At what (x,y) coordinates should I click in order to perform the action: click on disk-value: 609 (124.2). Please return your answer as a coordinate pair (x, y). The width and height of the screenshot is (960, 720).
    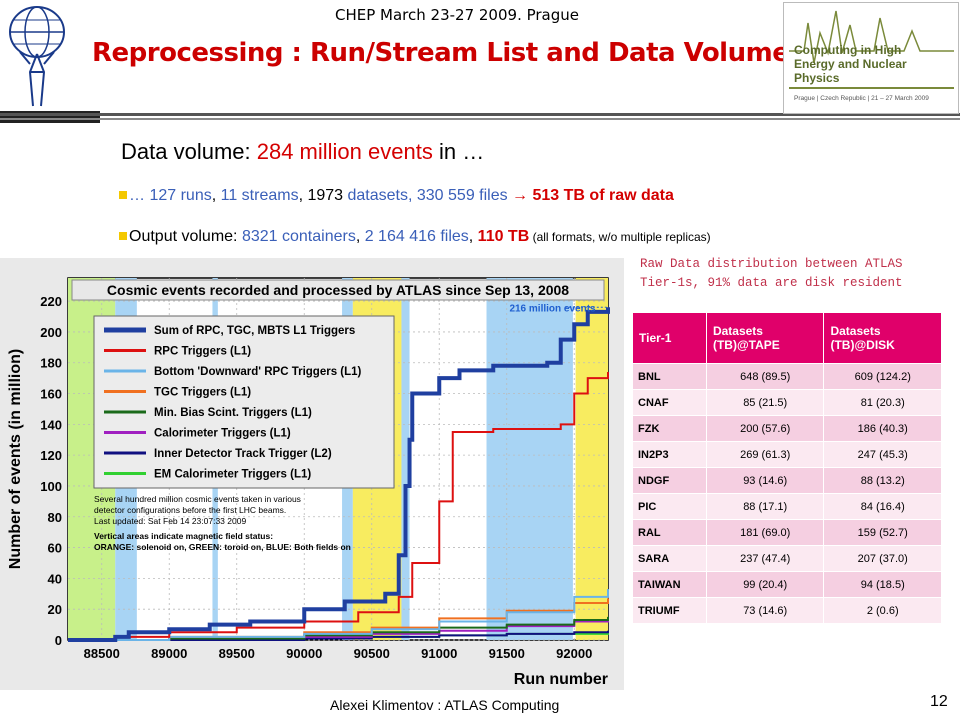
    Looking at the image, I should click on (882, 376).